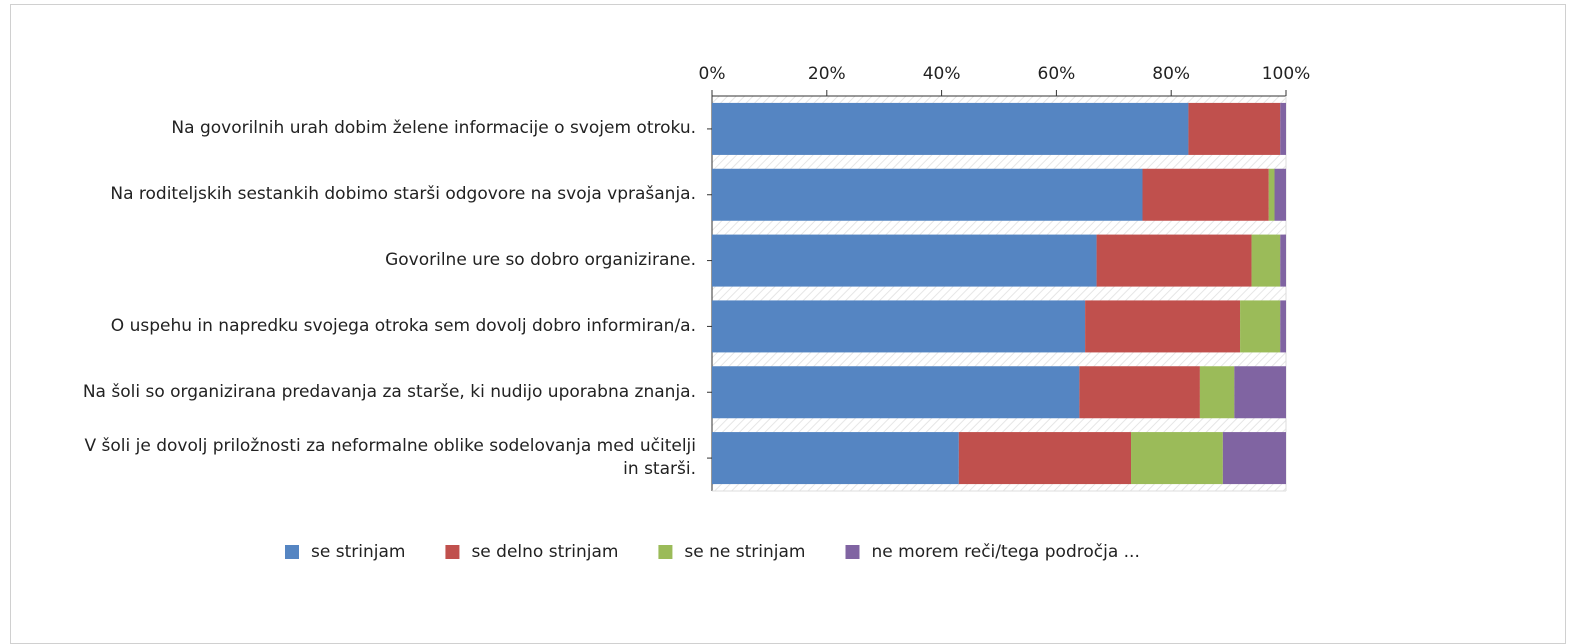 The height and width of the screenshot is (644, 1569). I want to click on x-tick-label: 80%, so click(1171, 74).